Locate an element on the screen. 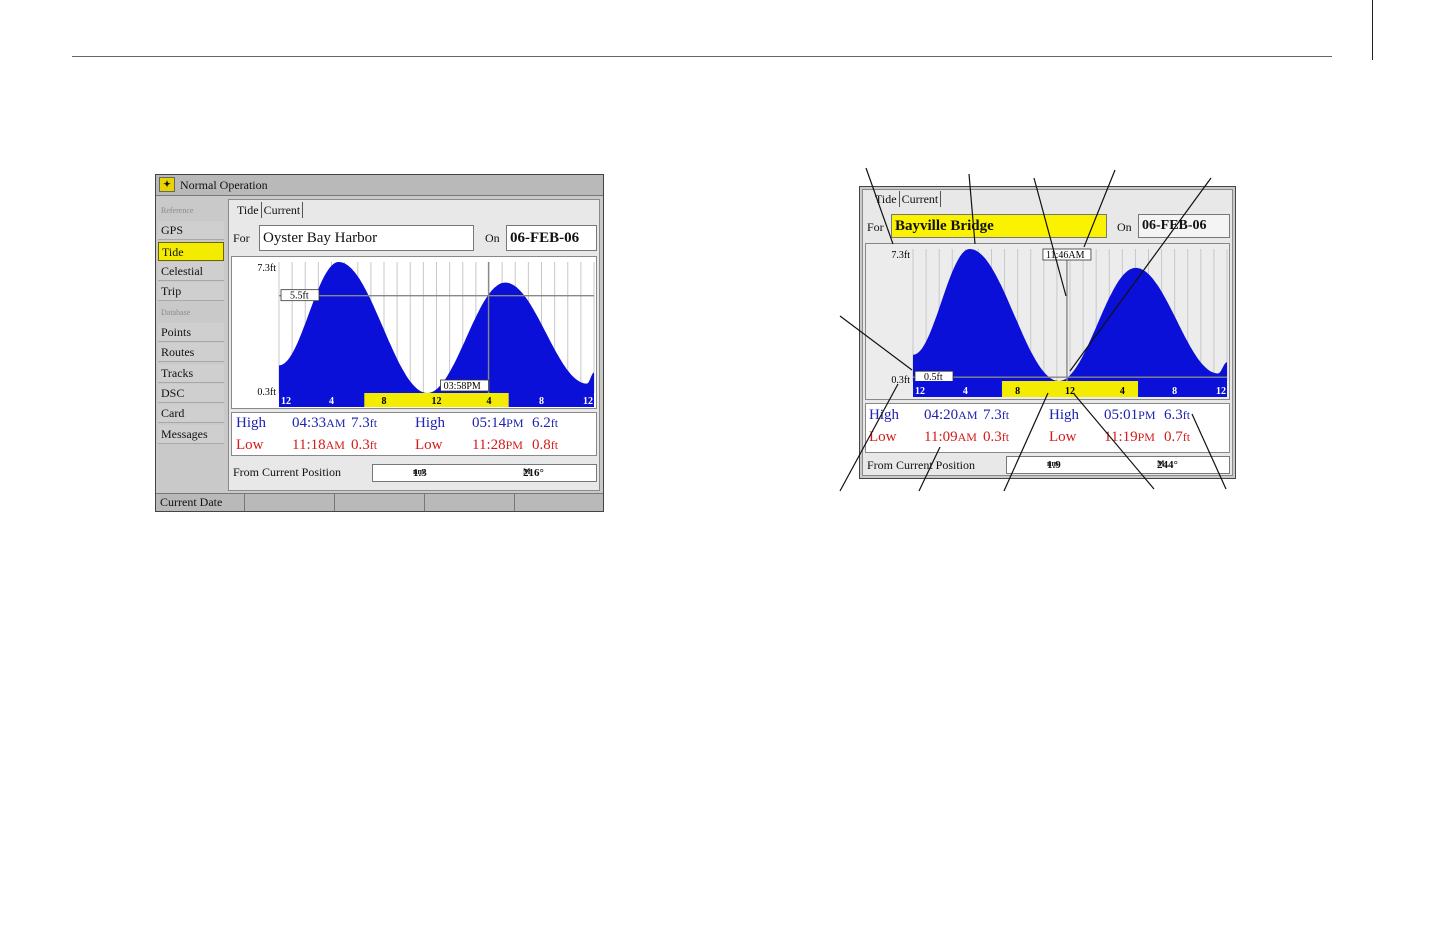  cursor-height-box is located at coordinates (300, 295).